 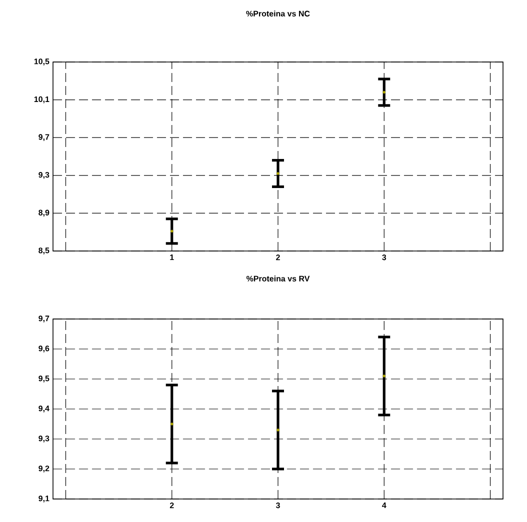 I want to click on y-tick-label: 9,6, so click(x=44, y=349).